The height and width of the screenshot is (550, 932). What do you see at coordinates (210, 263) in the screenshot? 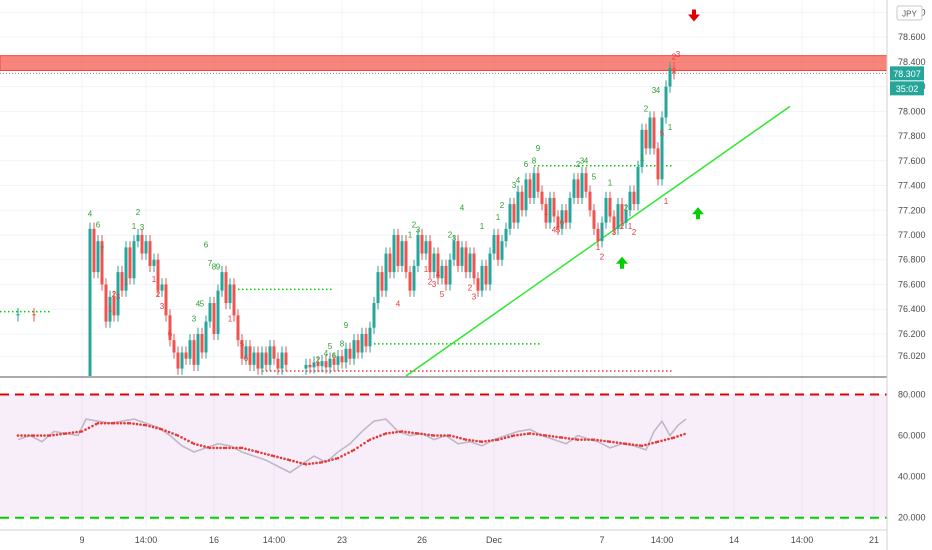
I see `td-count-label: 7` at bounding box center [210, 263].